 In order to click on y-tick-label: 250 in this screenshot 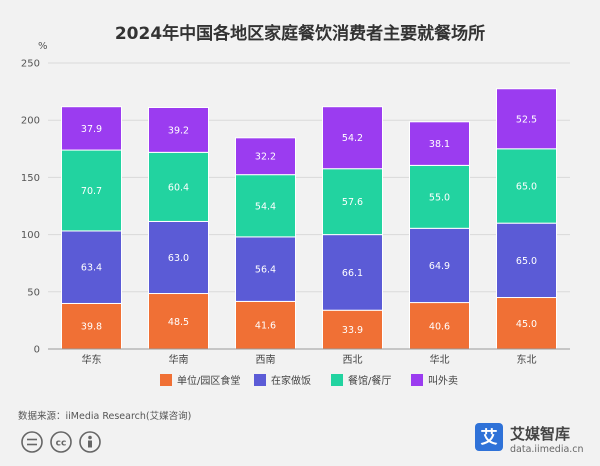, I will do `click(30, 64)`.